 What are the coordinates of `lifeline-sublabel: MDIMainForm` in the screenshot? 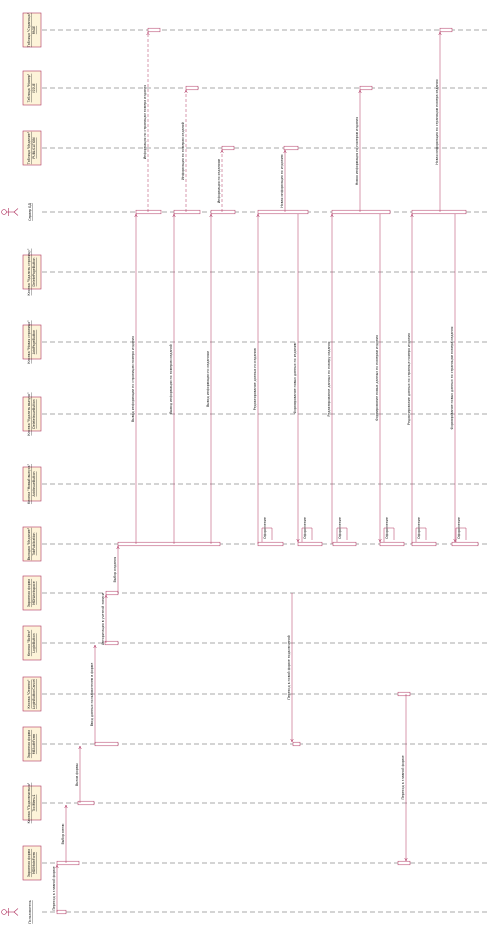 It's located at (34, 863).